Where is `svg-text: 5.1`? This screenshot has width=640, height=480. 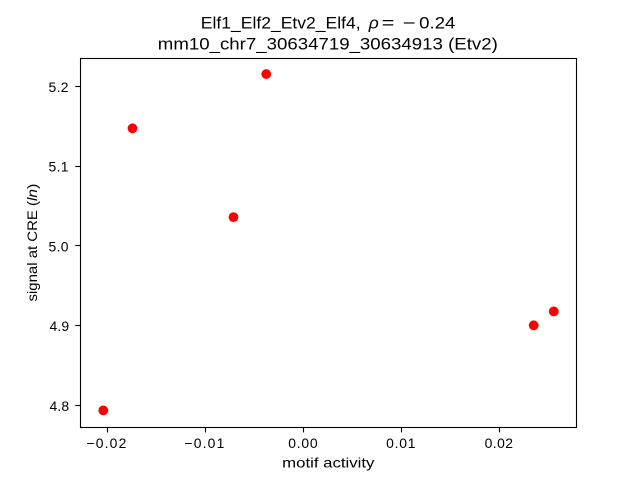
svg-text: 5.1 is located at coordinates (59, 167).